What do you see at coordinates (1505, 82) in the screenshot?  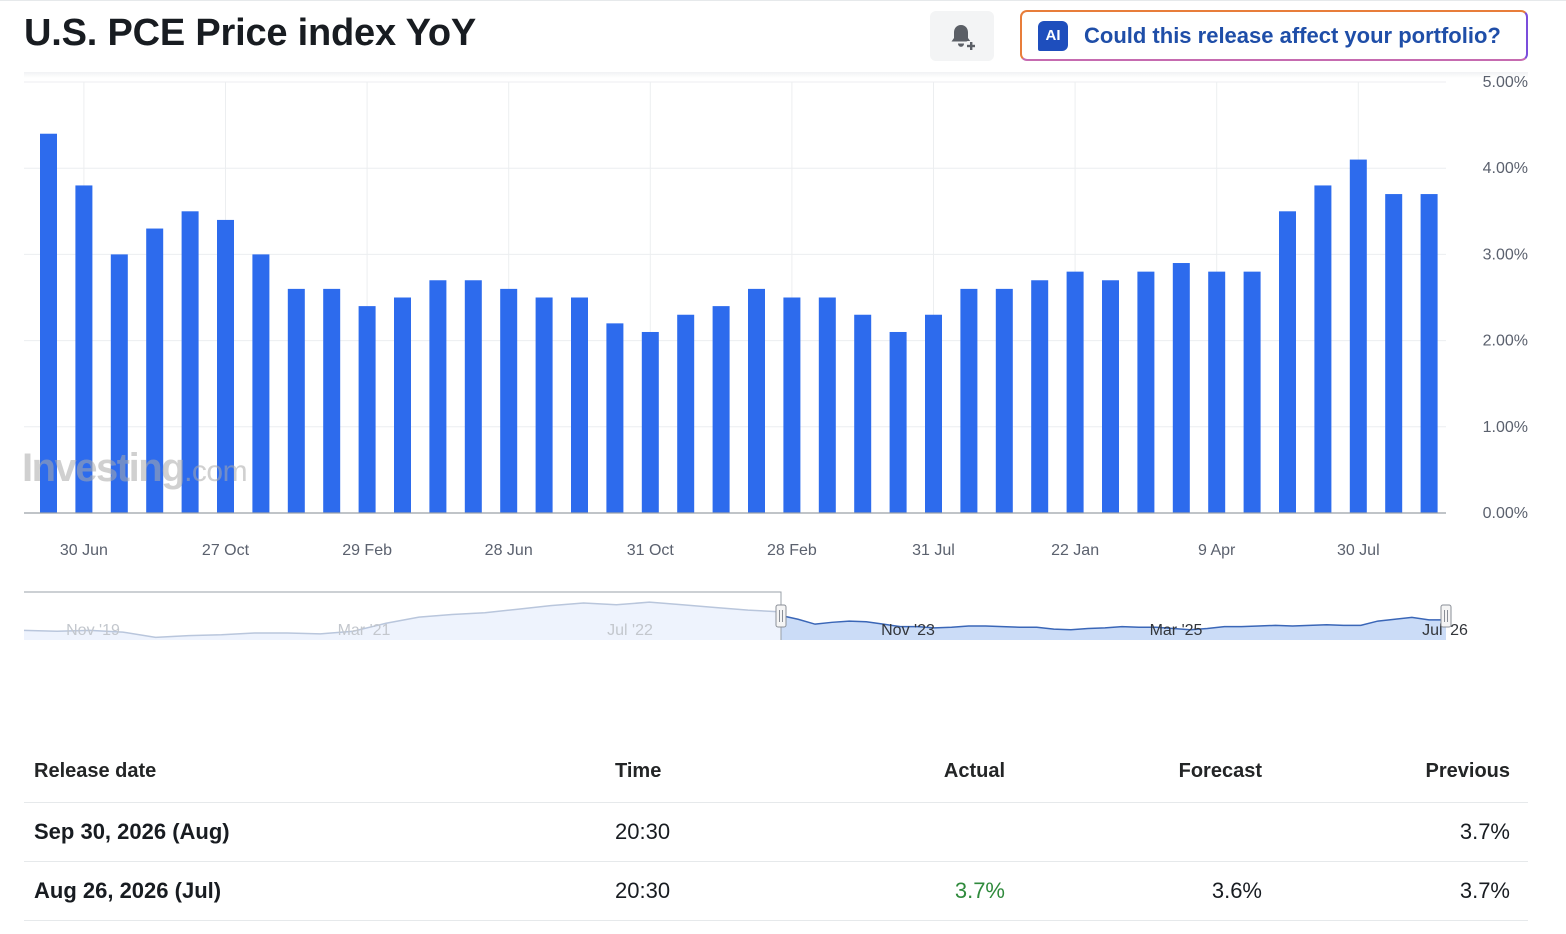 I see `y-tick-label: 5.00%` at bounding box center [1505, 82].